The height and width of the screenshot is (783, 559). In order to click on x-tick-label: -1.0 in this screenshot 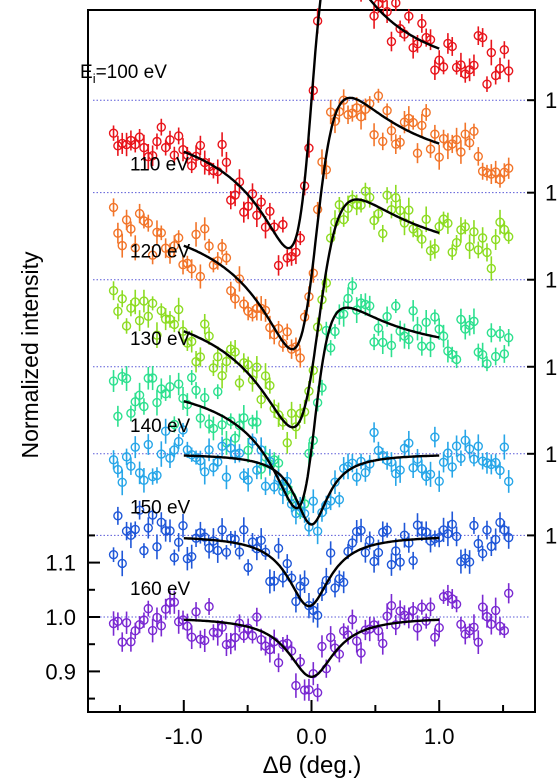, I will do `click(184, 736)`.